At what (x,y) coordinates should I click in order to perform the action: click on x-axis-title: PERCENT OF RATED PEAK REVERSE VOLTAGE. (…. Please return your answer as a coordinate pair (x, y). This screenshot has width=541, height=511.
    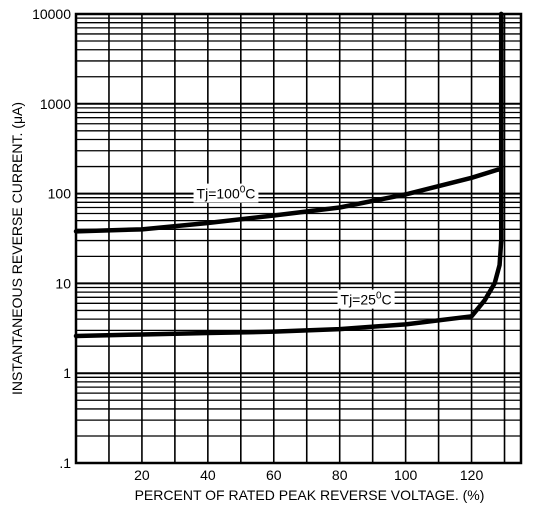
    Looking at the image, I should click on (310, 495).